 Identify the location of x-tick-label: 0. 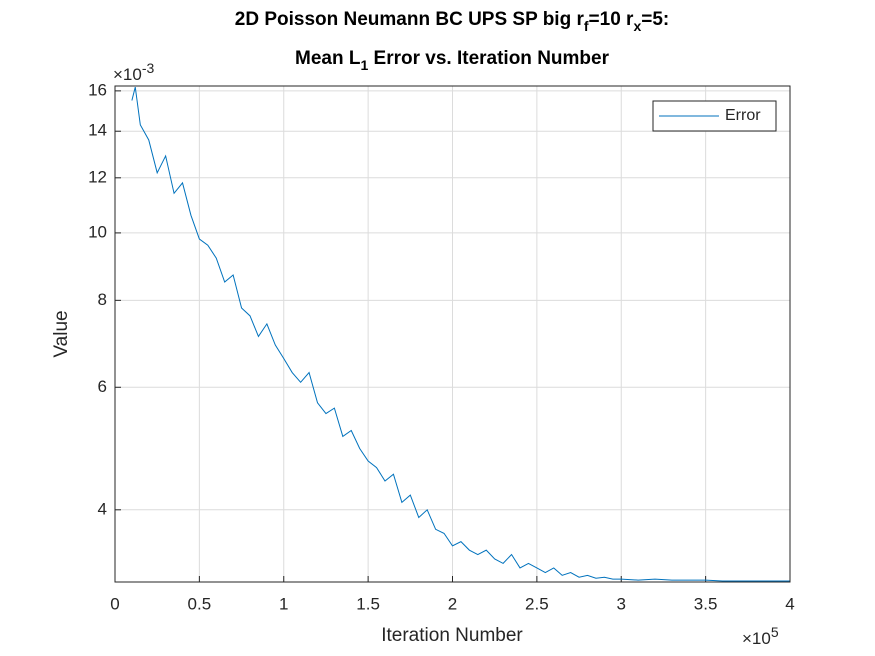
(114, 603).